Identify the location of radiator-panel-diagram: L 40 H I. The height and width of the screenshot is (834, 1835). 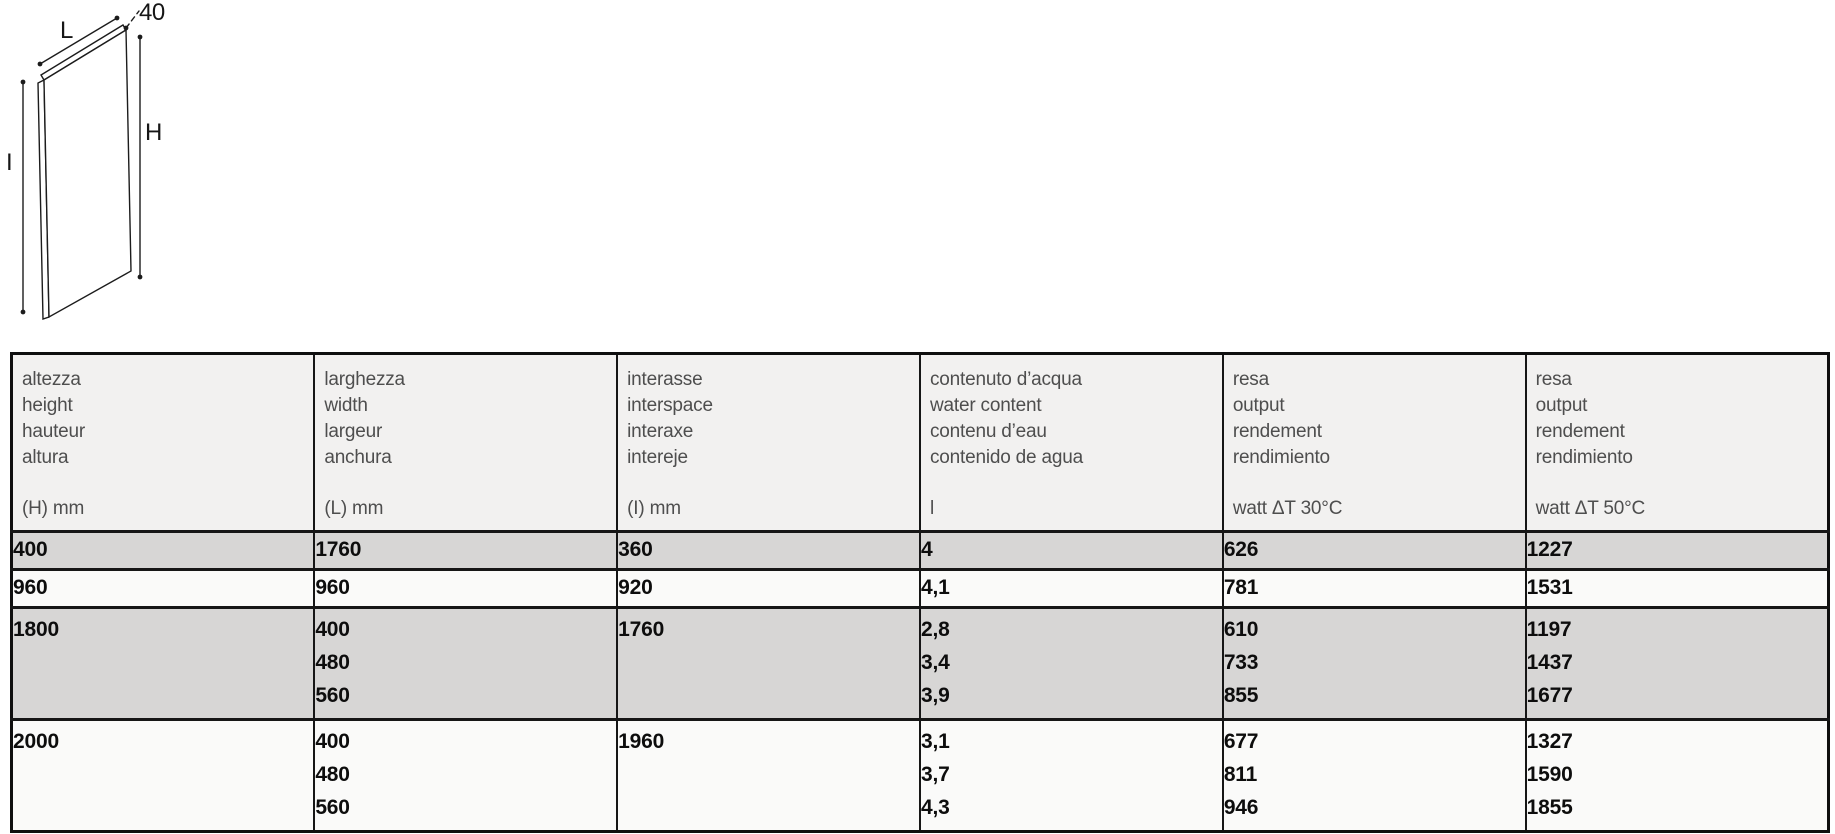
(85, 160).